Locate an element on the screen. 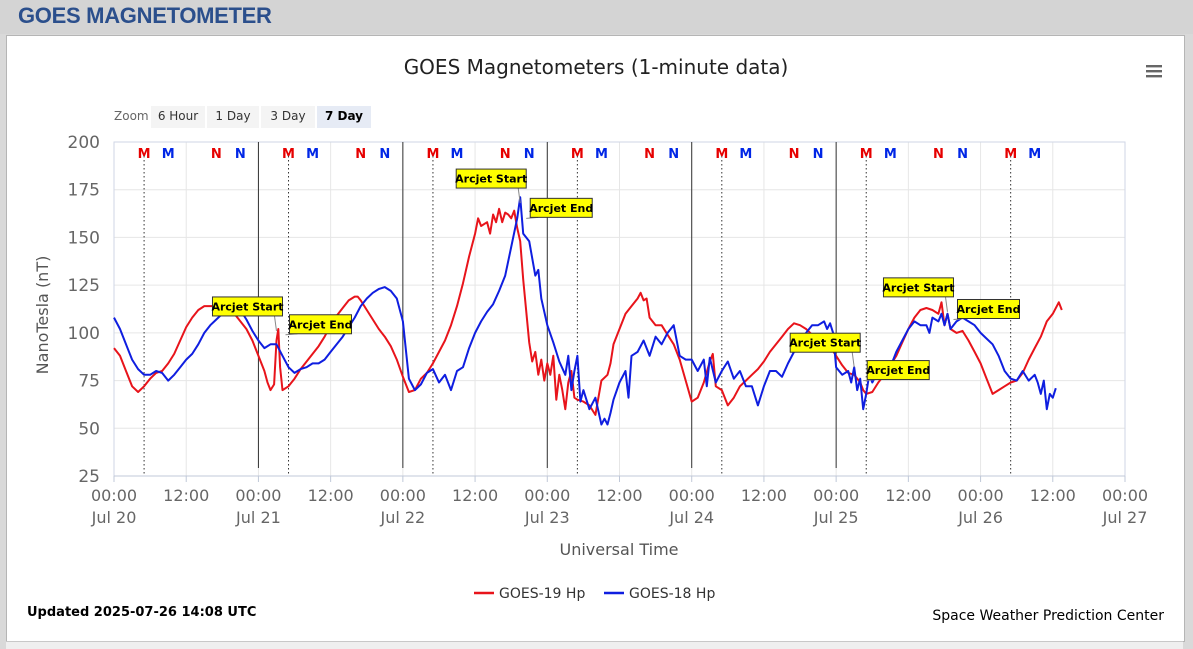  x-tick-date-label: Jul 25 is located at coordinates (836, 517).